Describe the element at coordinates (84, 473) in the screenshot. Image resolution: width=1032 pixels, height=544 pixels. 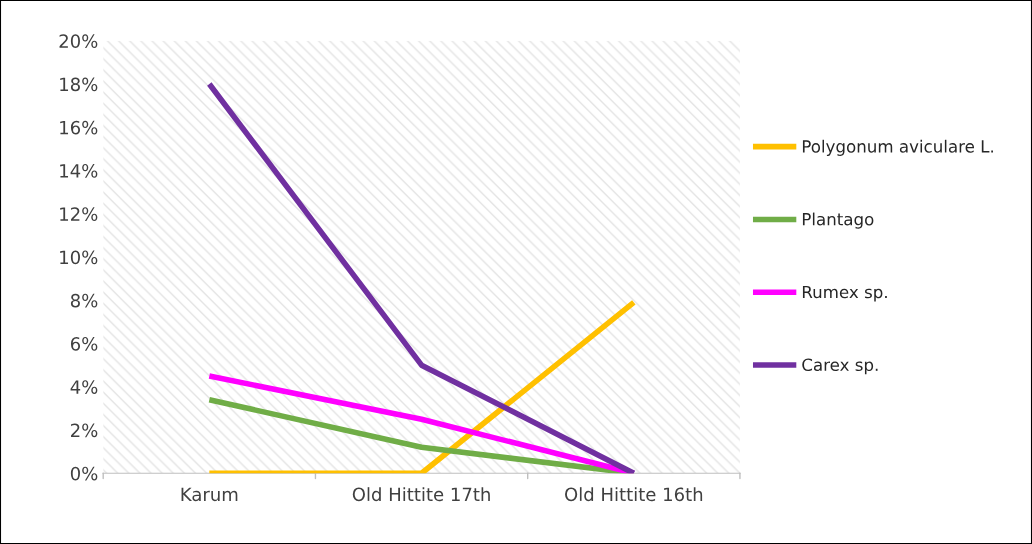
I see `y-tick-label: 0%` at that location.